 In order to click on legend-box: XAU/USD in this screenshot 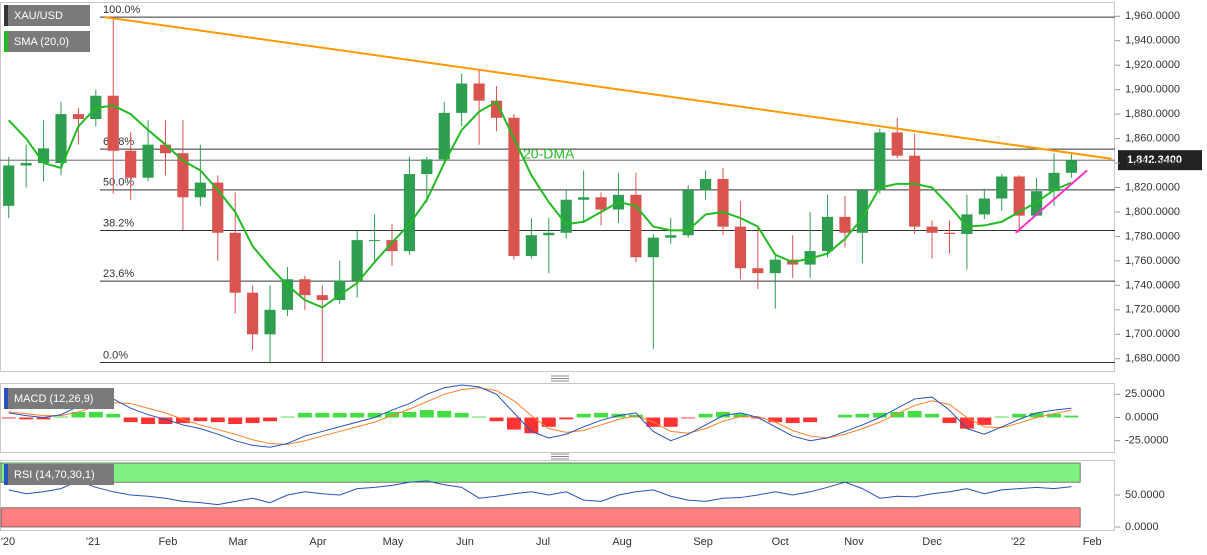, I will do `click(47, 15)`.